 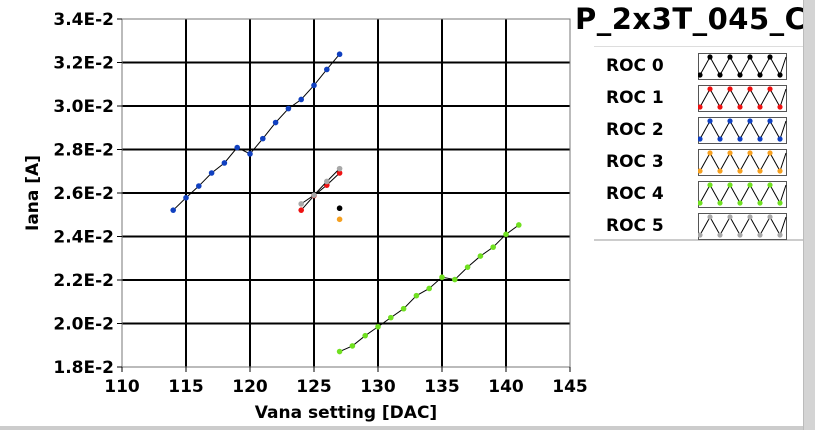 I want to click on vertical-scrollbar, so click(x=809, y=215).